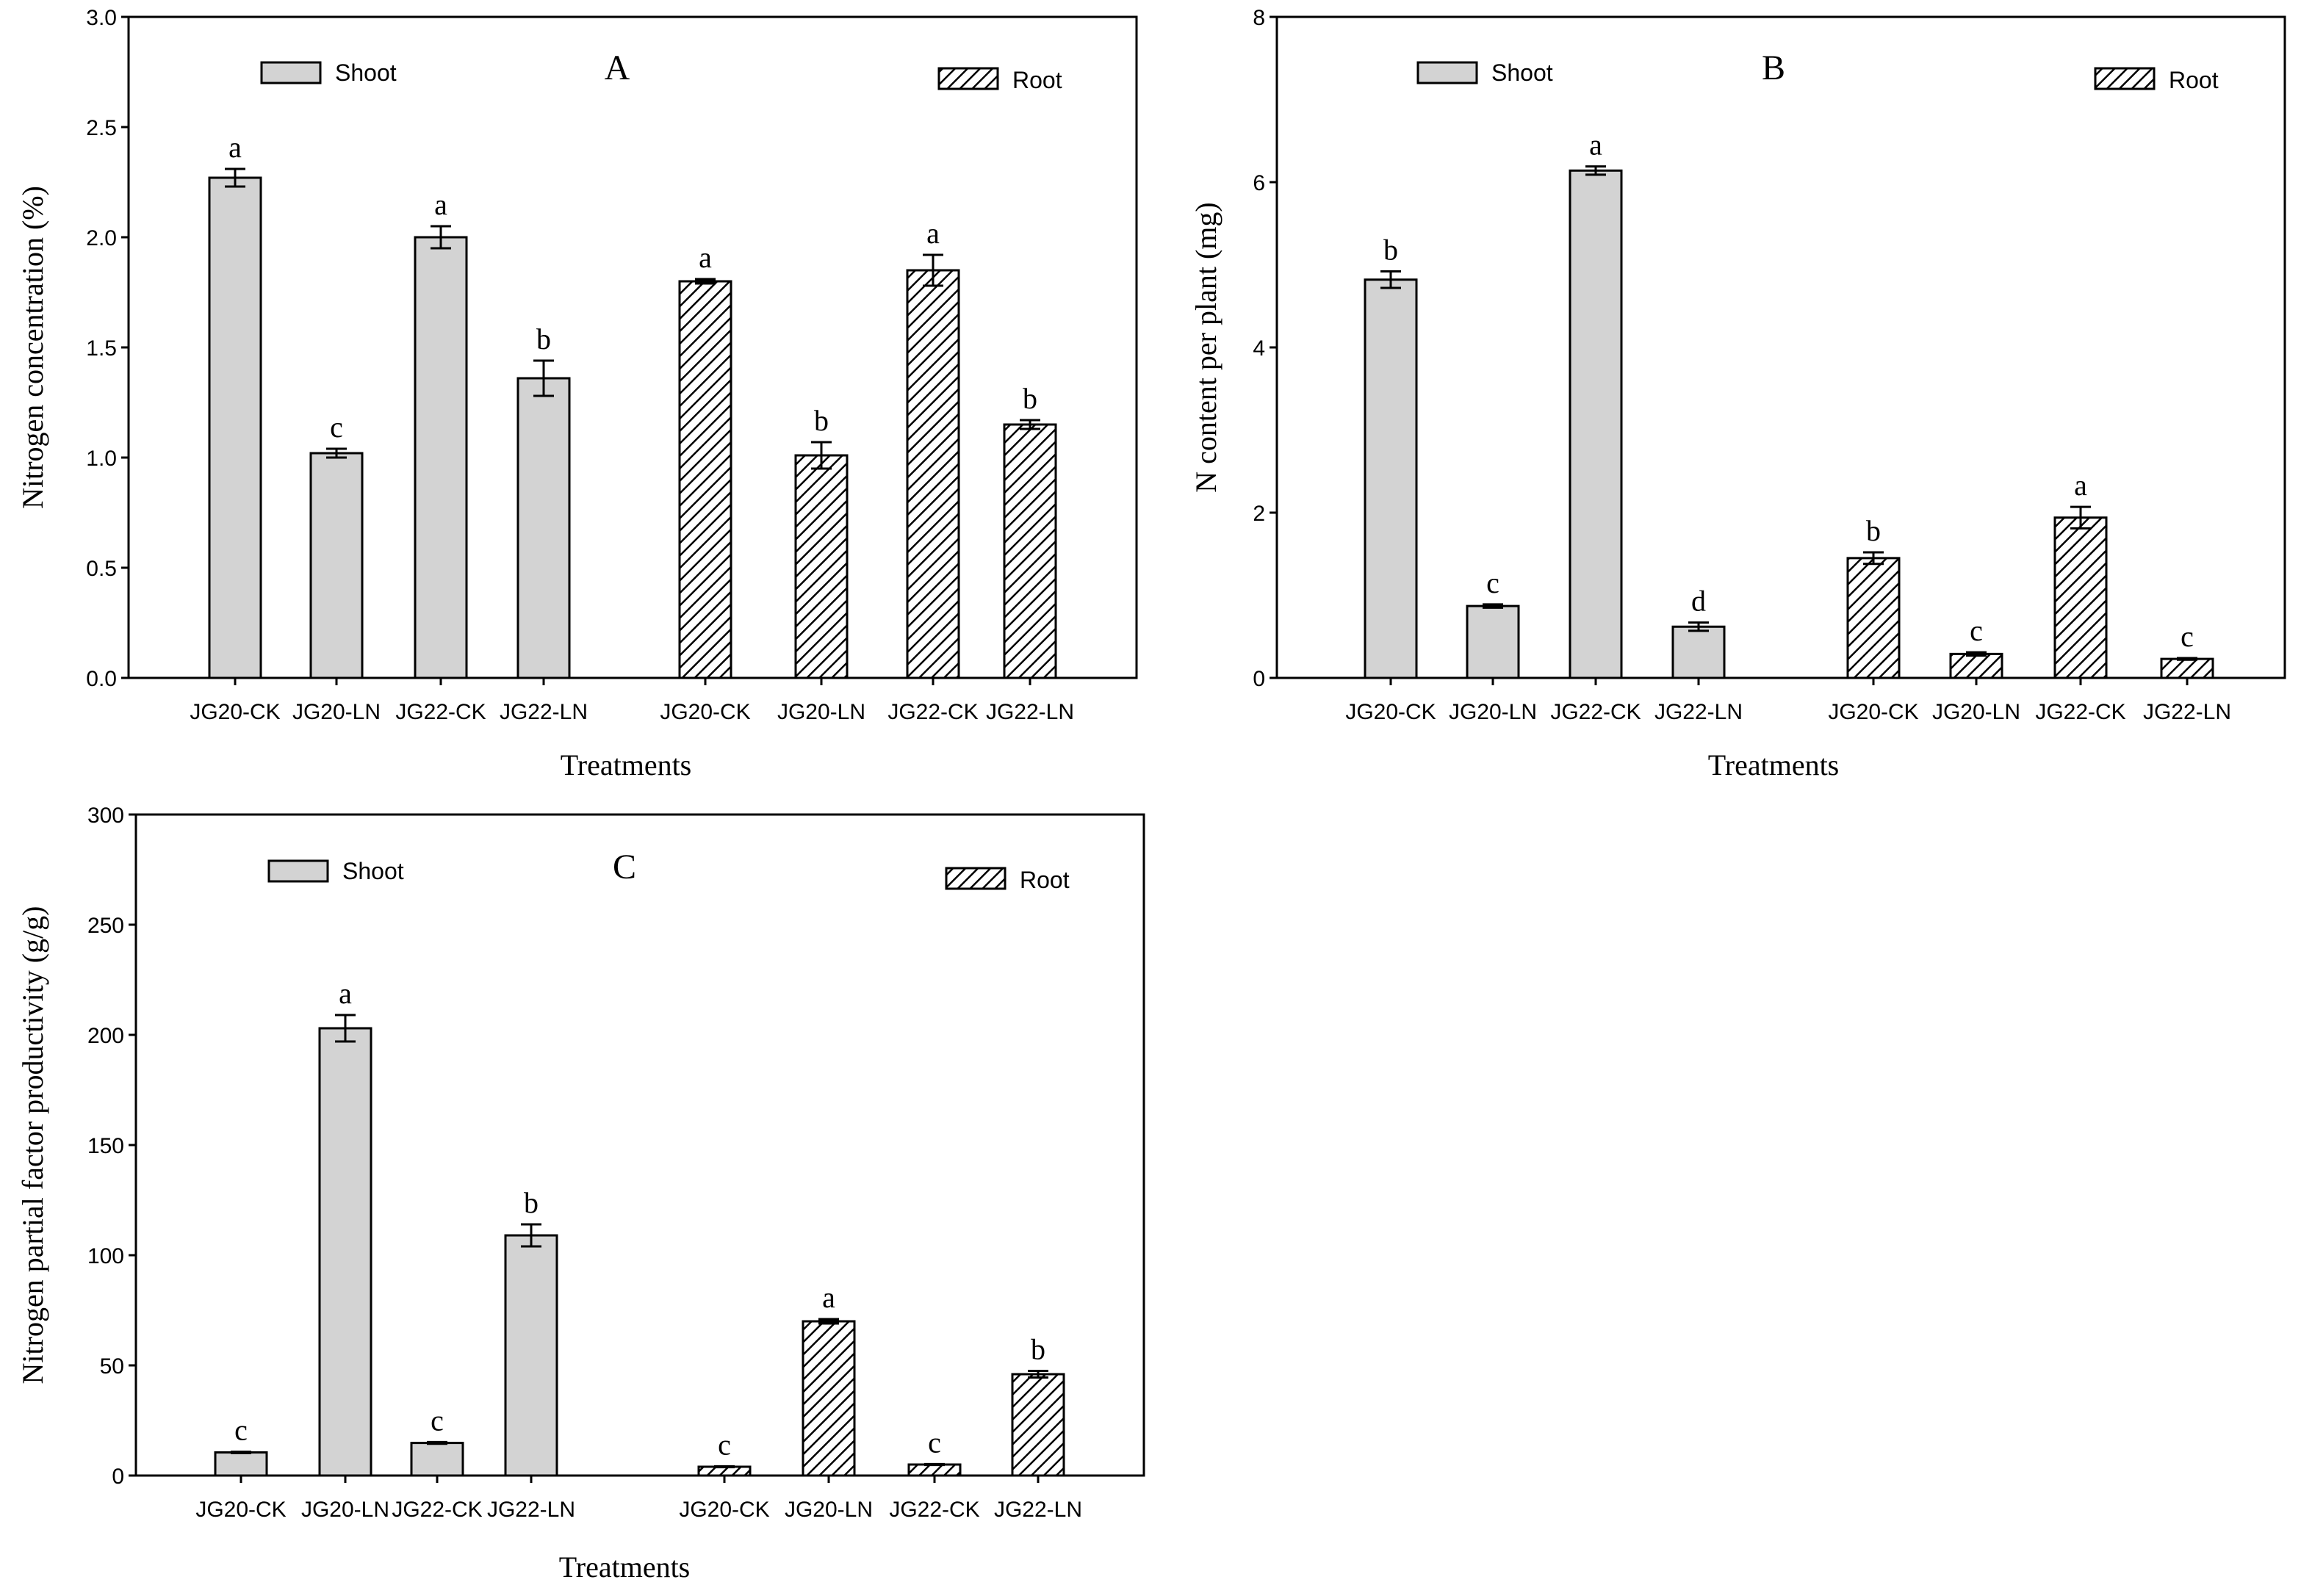 The image size is (2301, 1596). I want to click on y-tick-label: 0.0, so click(102, 679).